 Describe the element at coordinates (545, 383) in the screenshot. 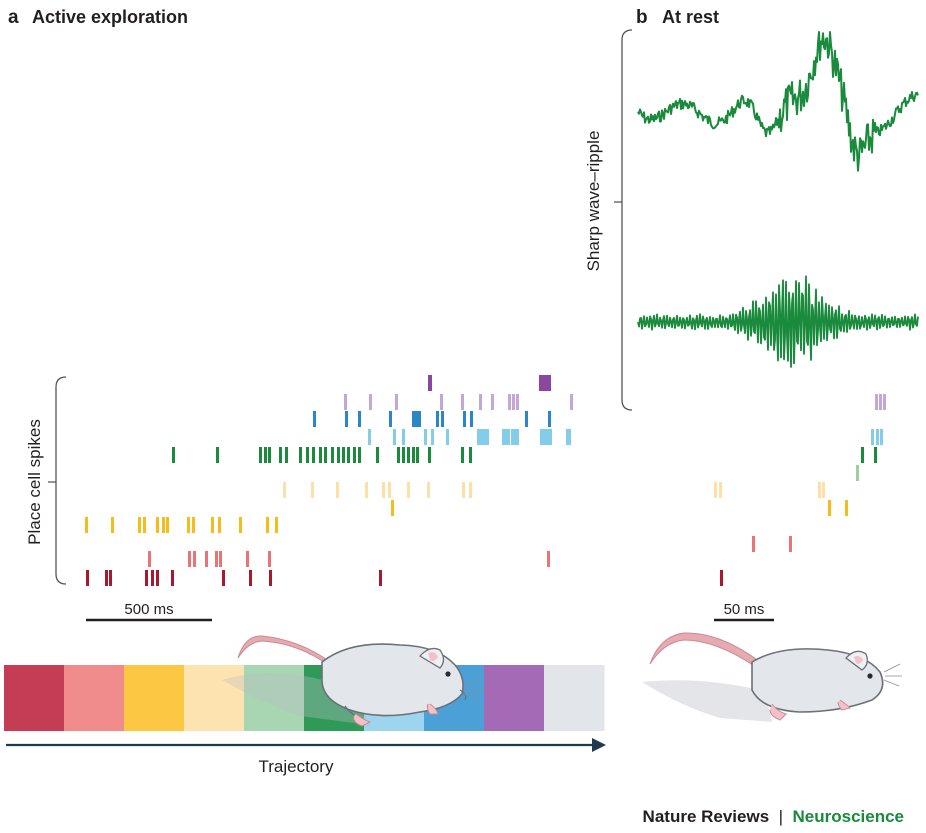

I see `spike-purple` at that location.